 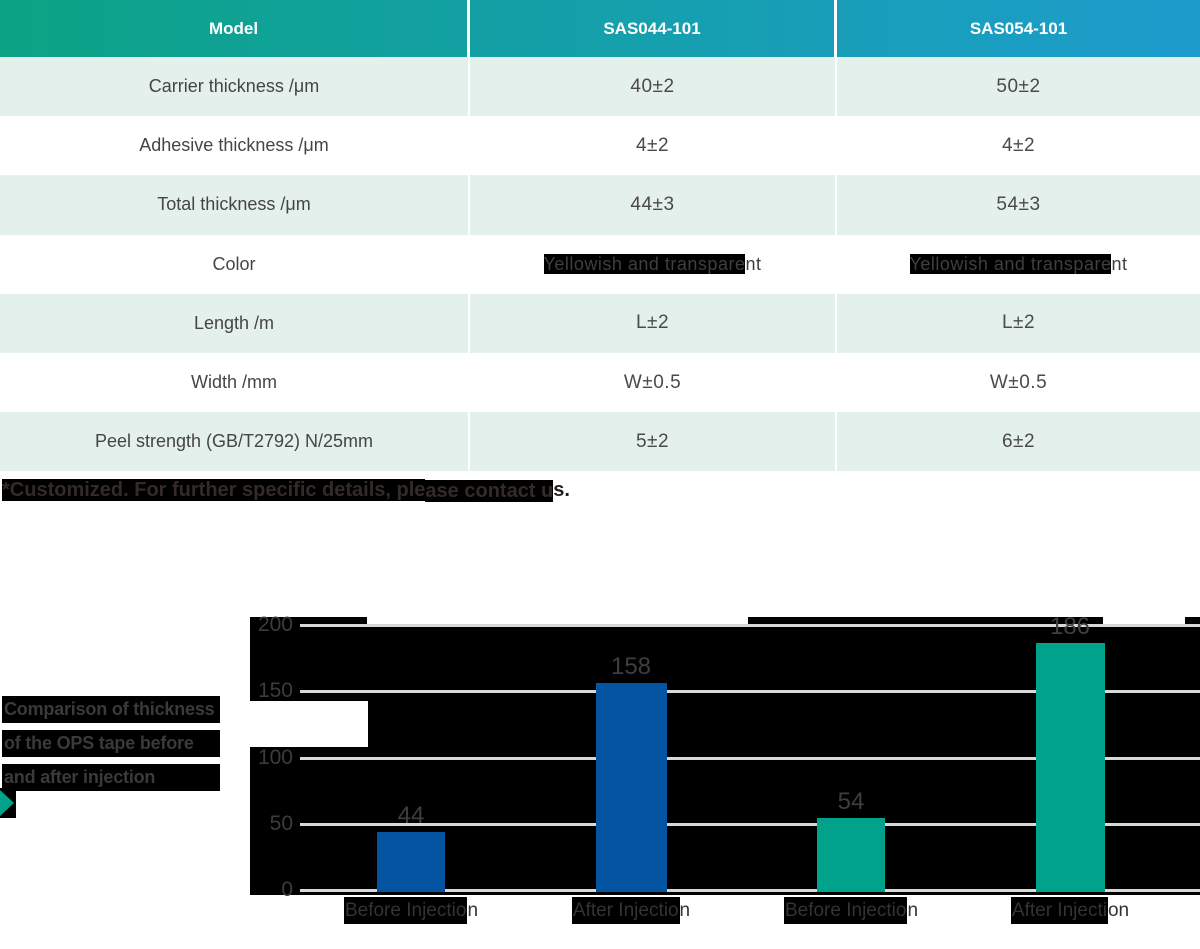 I want to click on plot-top-strip-right, so click(x=925, y=622).